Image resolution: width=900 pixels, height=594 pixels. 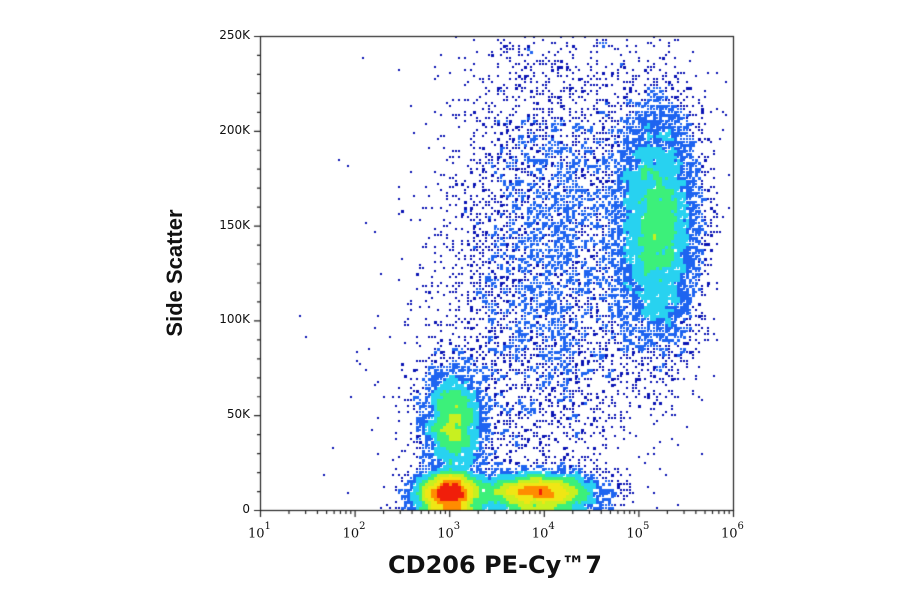 I want to click on y-axis-title: Side Scatter, so click(x=174, y=273).